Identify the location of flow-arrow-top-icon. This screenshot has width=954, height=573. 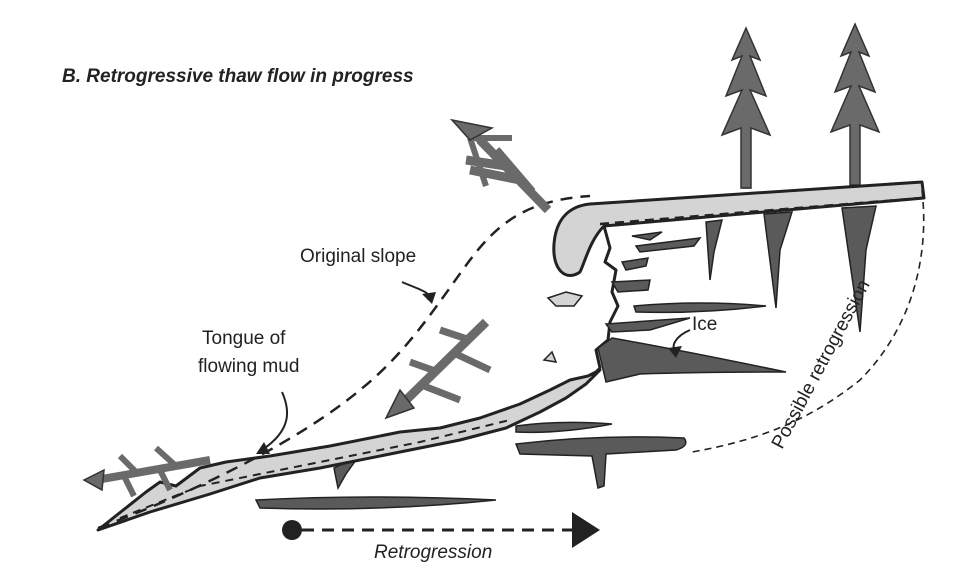
(500, 166).